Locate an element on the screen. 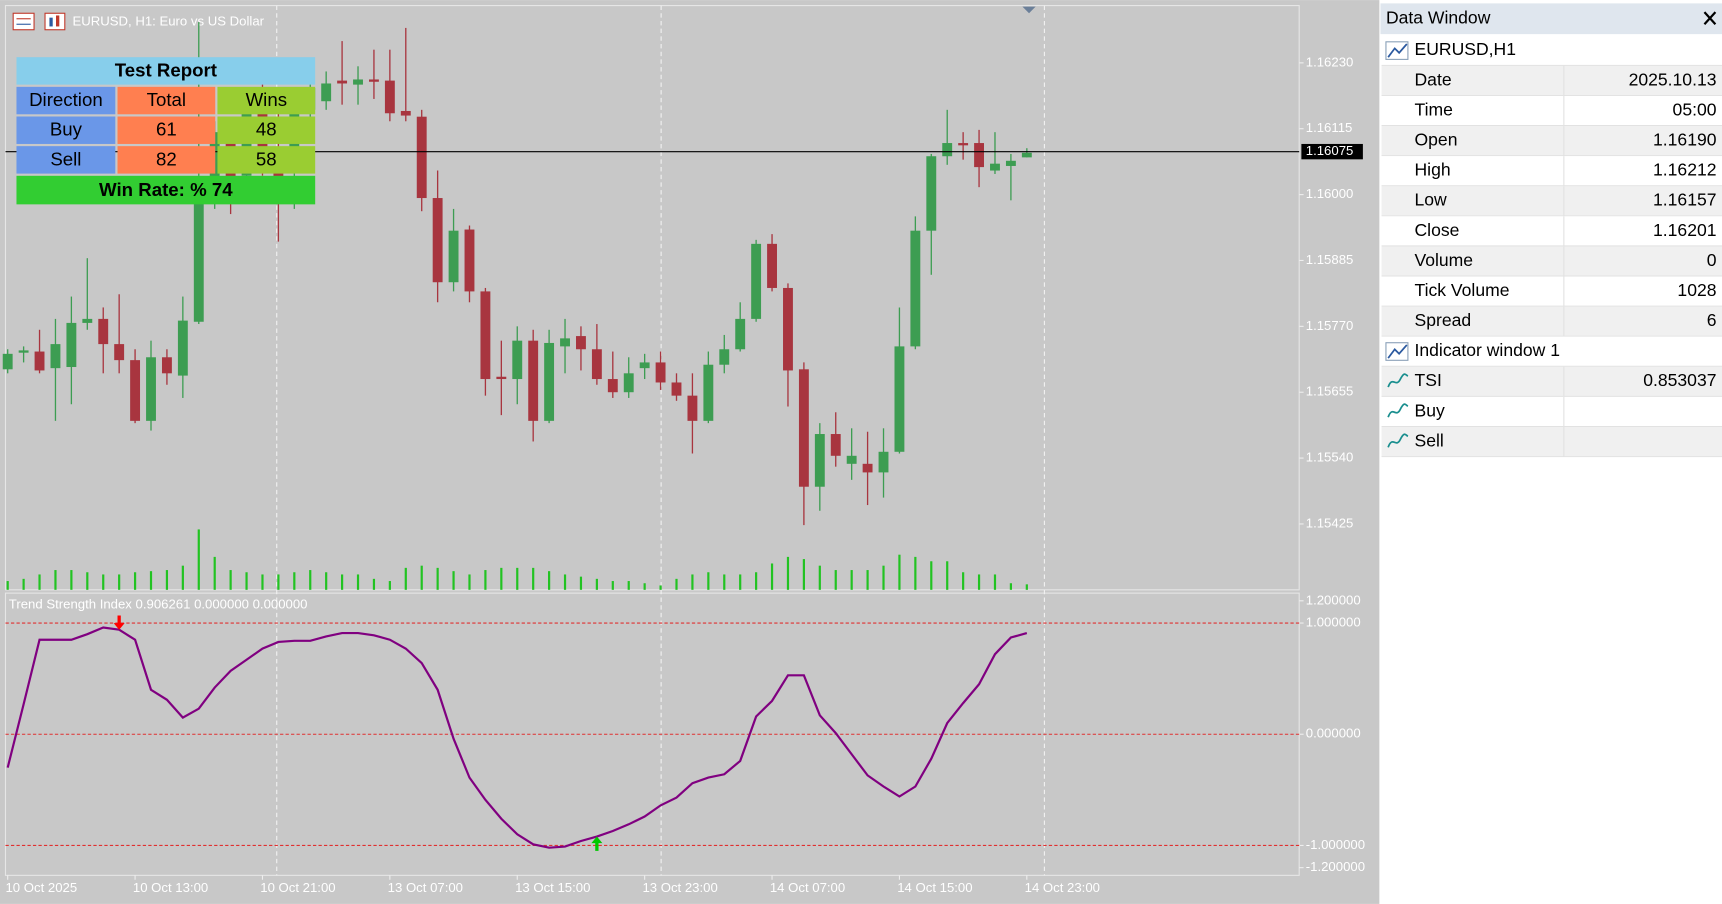  y-tick-label: 1.000000 is located at coordinates (1333, 622).